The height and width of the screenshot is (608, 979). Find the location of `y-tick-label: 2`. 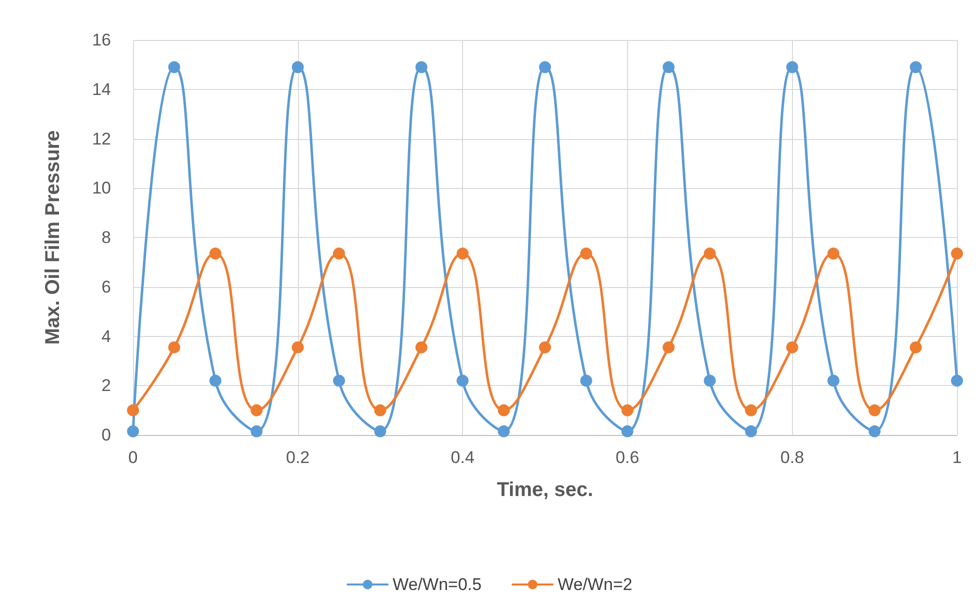

y-tick-label: 2 is located at coordinates (106, 386).